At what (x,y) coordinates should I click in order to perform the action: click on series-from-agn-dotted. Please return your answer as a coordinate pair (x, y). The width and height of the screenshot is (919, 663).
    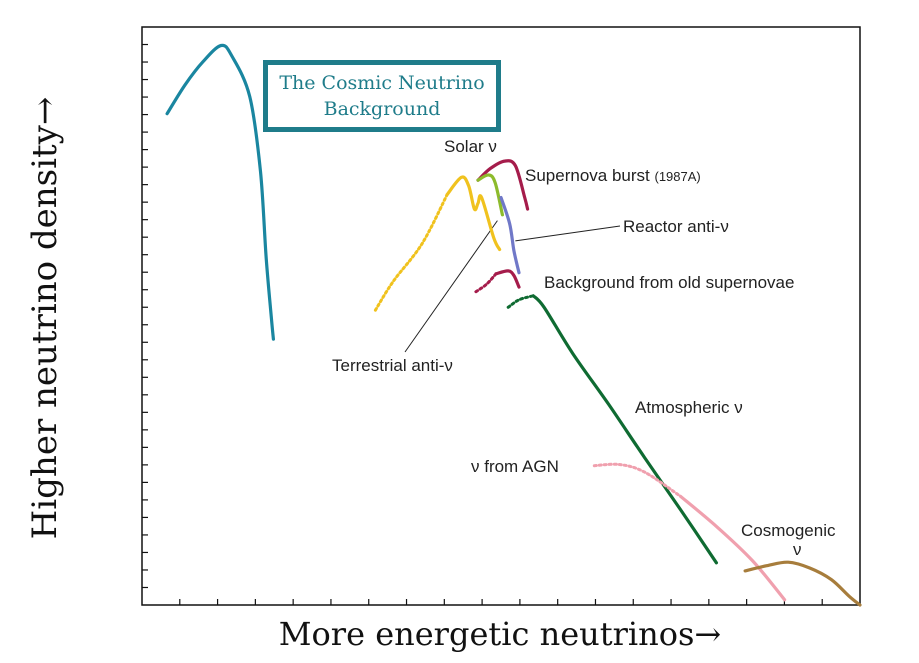
    Looking at the image, I should click on (637, 480).